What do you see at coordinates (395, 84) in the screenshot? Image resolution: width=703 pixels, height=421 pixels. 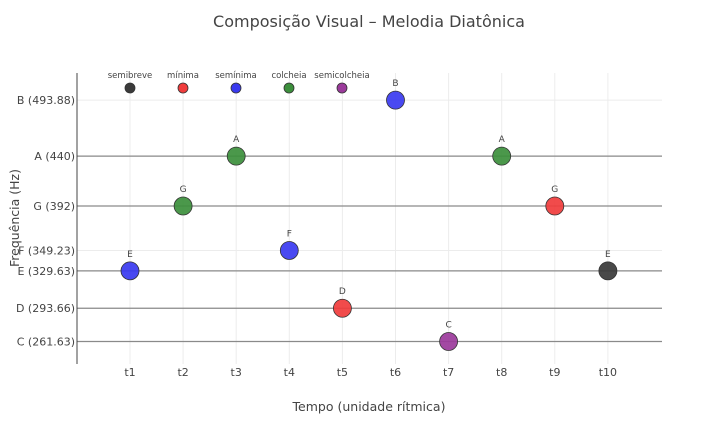 I see `note-label: B` at bounding box center [395, 84].